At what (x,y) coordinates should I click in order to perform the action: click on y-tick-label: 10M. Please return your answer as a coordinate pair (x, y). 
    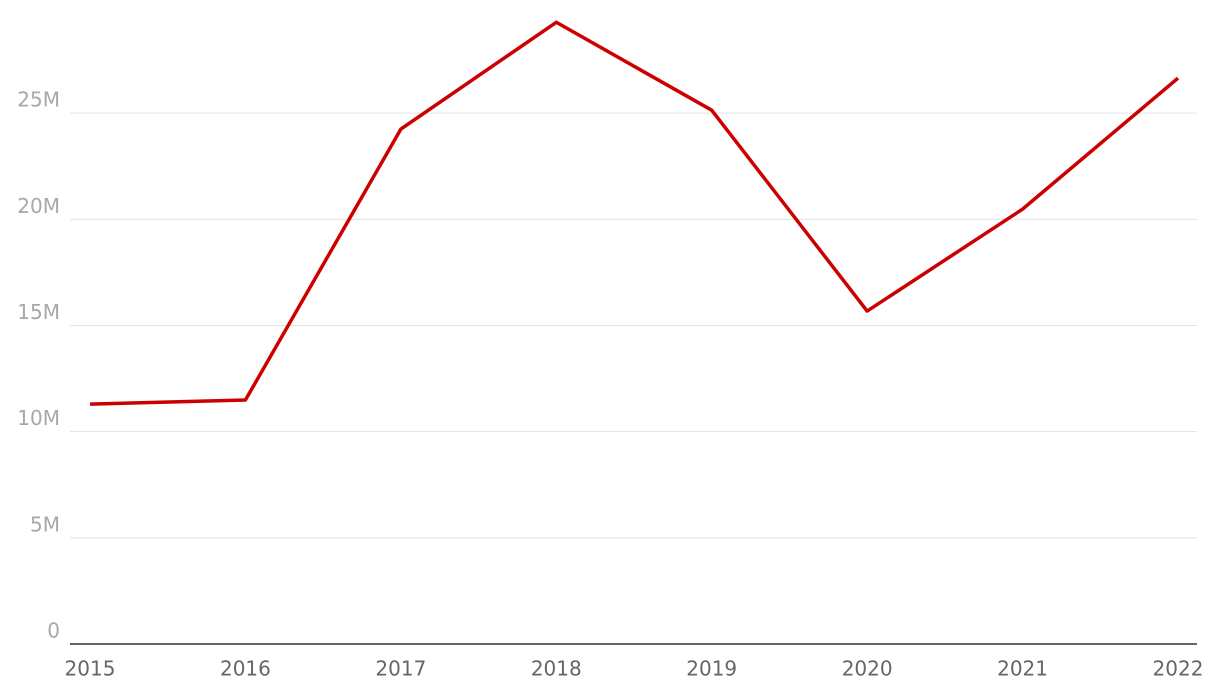
    Looking at the image, I should click on (38, 418).